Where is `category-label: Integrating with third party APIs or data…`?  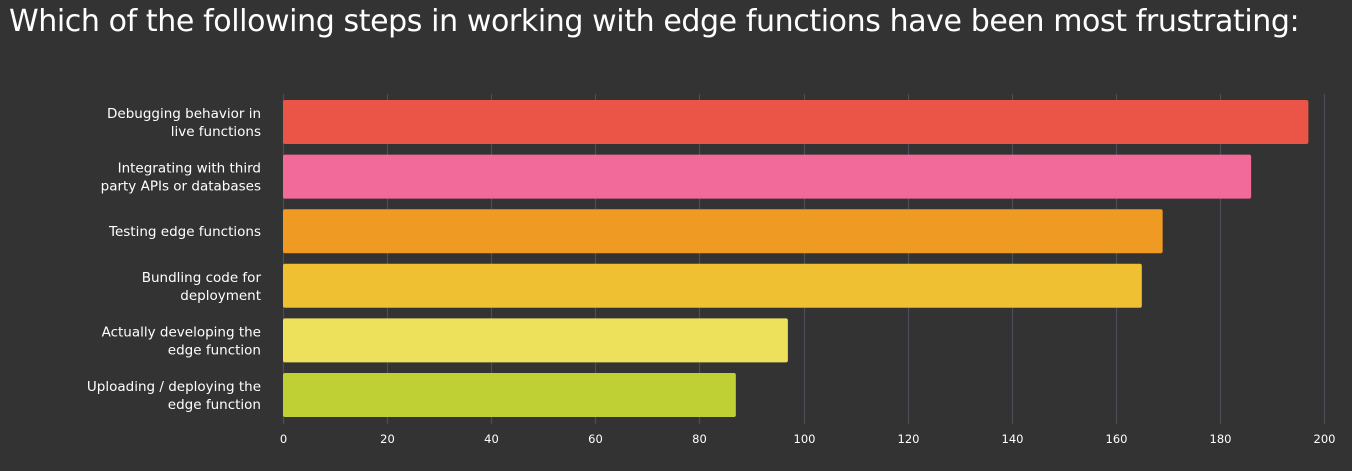
category-label: Integrating with third party APIs or data… is located at coordinates (181, 178).